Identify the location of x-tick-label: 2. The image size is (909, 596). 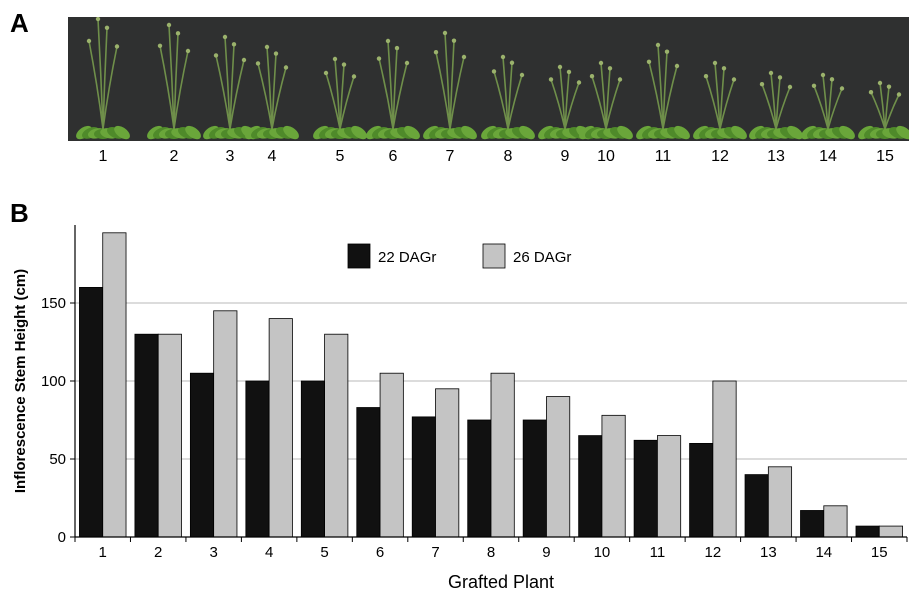
(158, 552).